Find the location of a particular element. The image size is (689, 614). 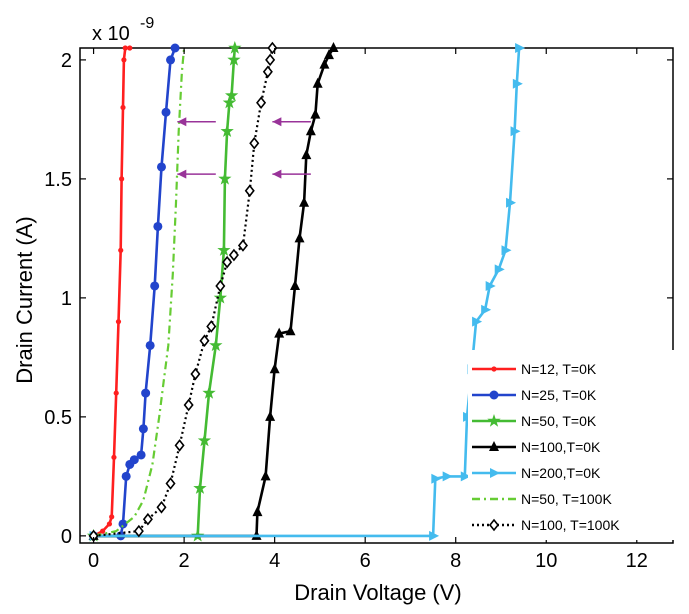

y-tick-label: 1.5 is located at coordinates (58, 180).